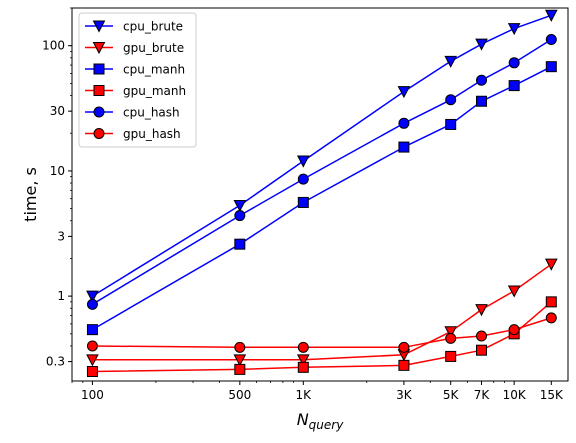 The width and height of the screenshot is (576, 443). I want to click on y-tick-label: 100, so click(53, 46).